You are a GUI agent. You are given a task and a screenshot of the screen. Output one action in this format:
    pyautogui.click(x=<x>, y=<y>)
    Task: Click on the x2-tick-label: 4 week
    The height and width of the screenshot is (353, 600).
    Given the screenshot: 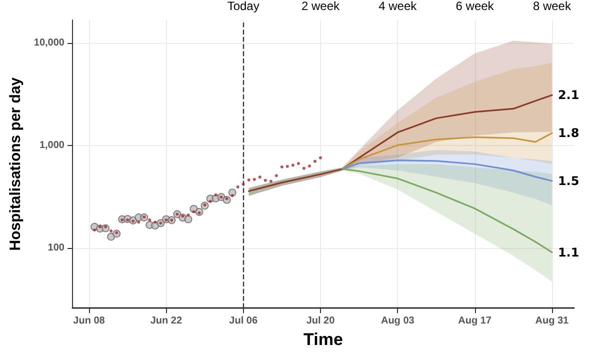 What is the action you would take?
    pyautogui.click(x=398, y=6)
    